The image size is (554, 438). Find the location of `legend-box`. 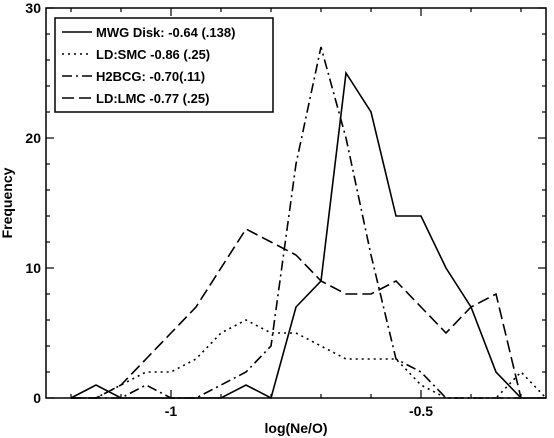

legend-box is located at coordinates (164, 65).